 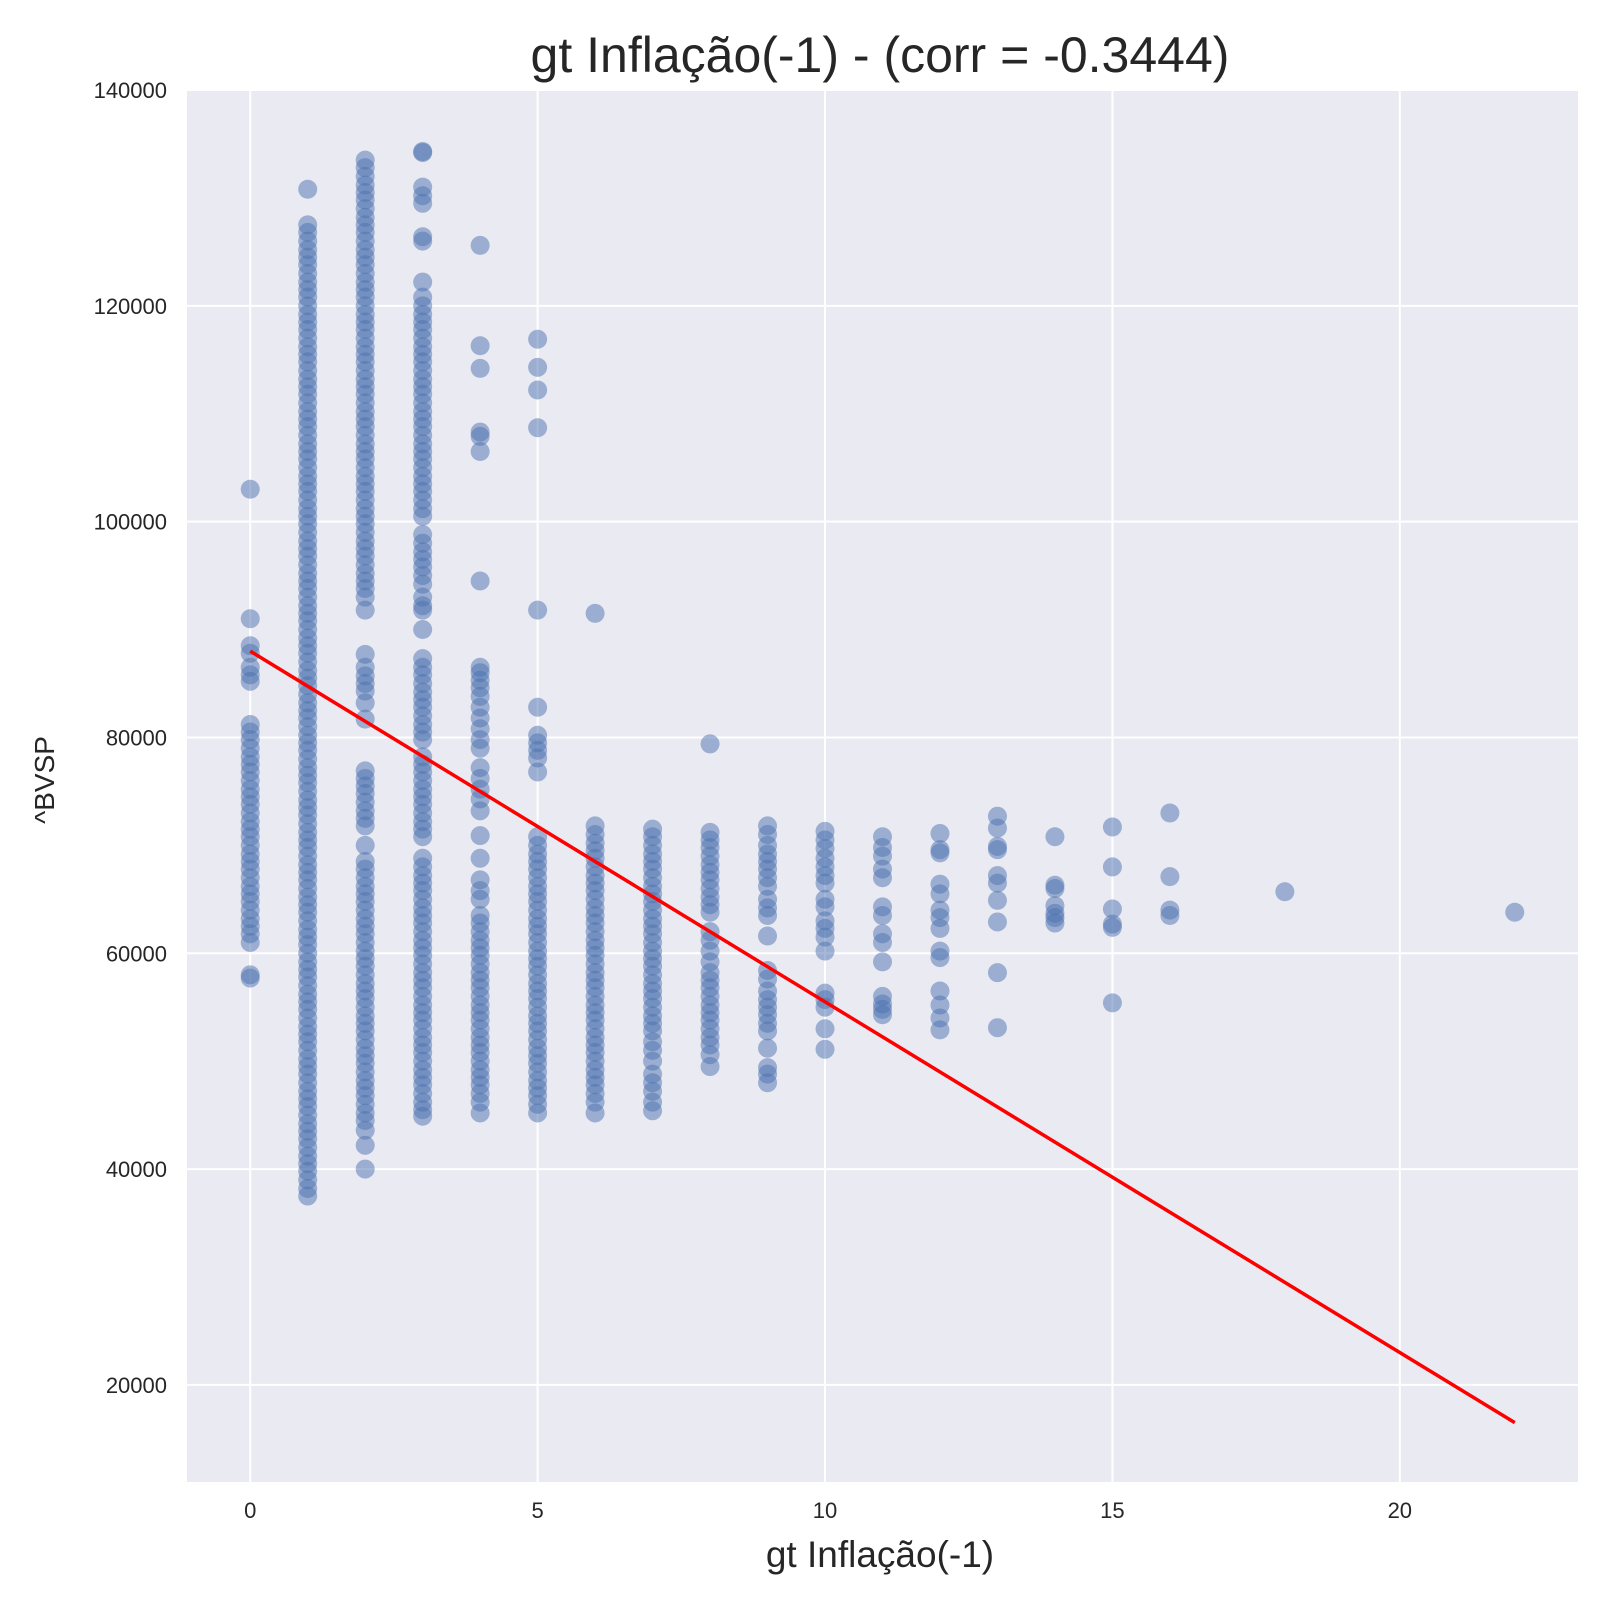 I want to click on y-tick-label: 140000, so click(x=130, y=90).